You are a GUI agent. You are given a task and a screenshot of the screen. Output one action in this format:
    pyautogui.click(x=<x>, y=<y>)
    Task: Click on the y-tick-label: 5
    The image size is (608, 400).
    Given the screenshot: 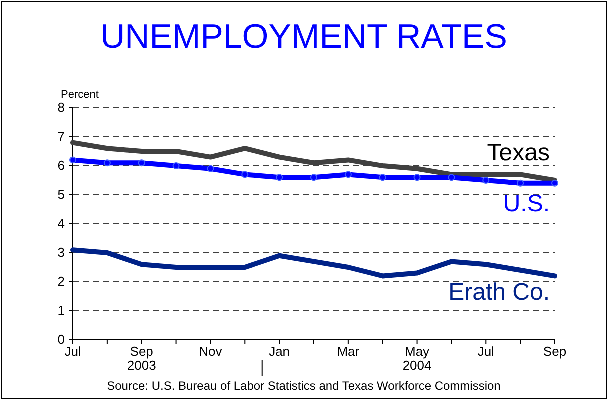 What is the action you would take?
    pyautogui.click(x=61, y=194)
    